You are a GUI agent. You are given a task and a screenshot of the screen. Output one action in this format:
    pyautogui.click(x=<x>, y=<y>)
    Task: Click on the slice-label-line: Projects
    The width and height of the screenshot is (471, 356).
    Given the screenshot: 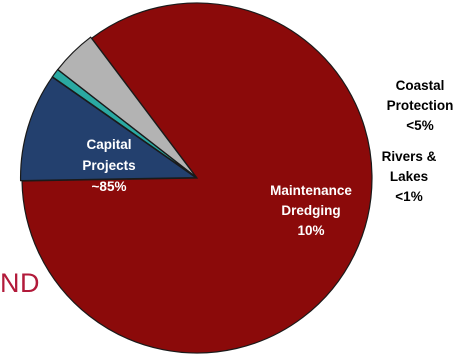 What is the action you would take?
    pyautogui.click(x=108, y=165)
    